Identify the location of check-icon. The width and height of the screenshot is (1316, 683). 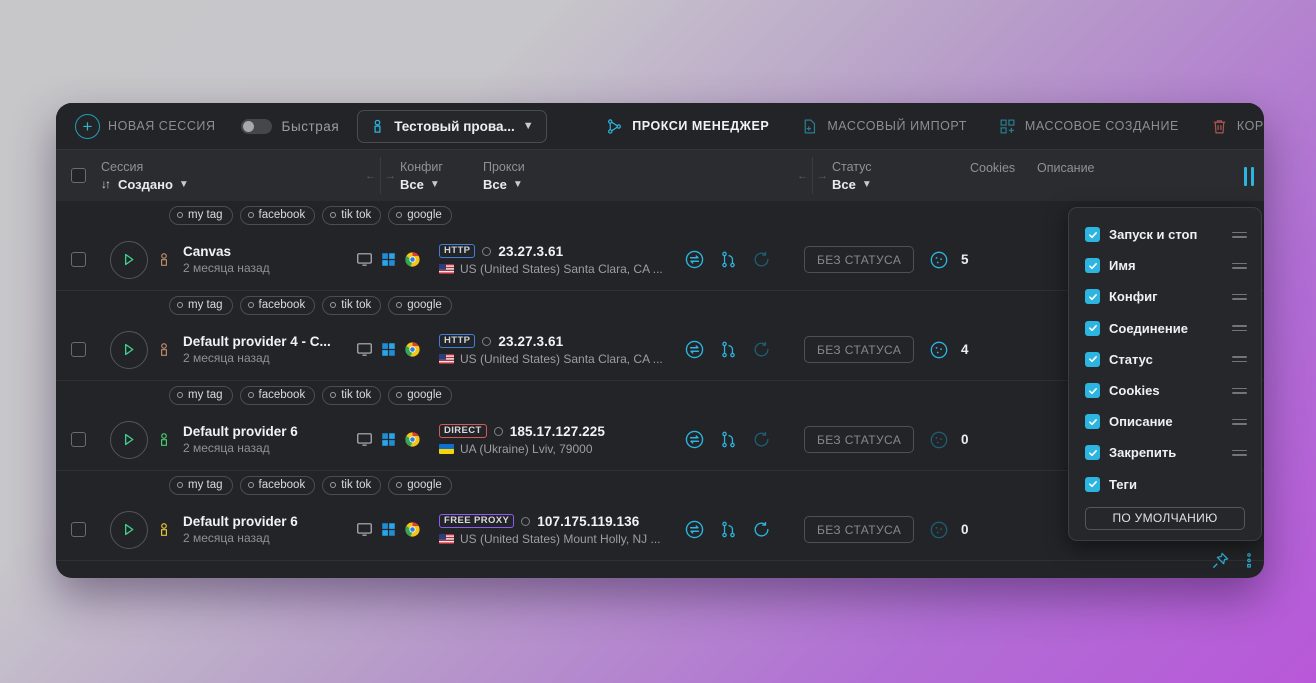
(1092, 265).